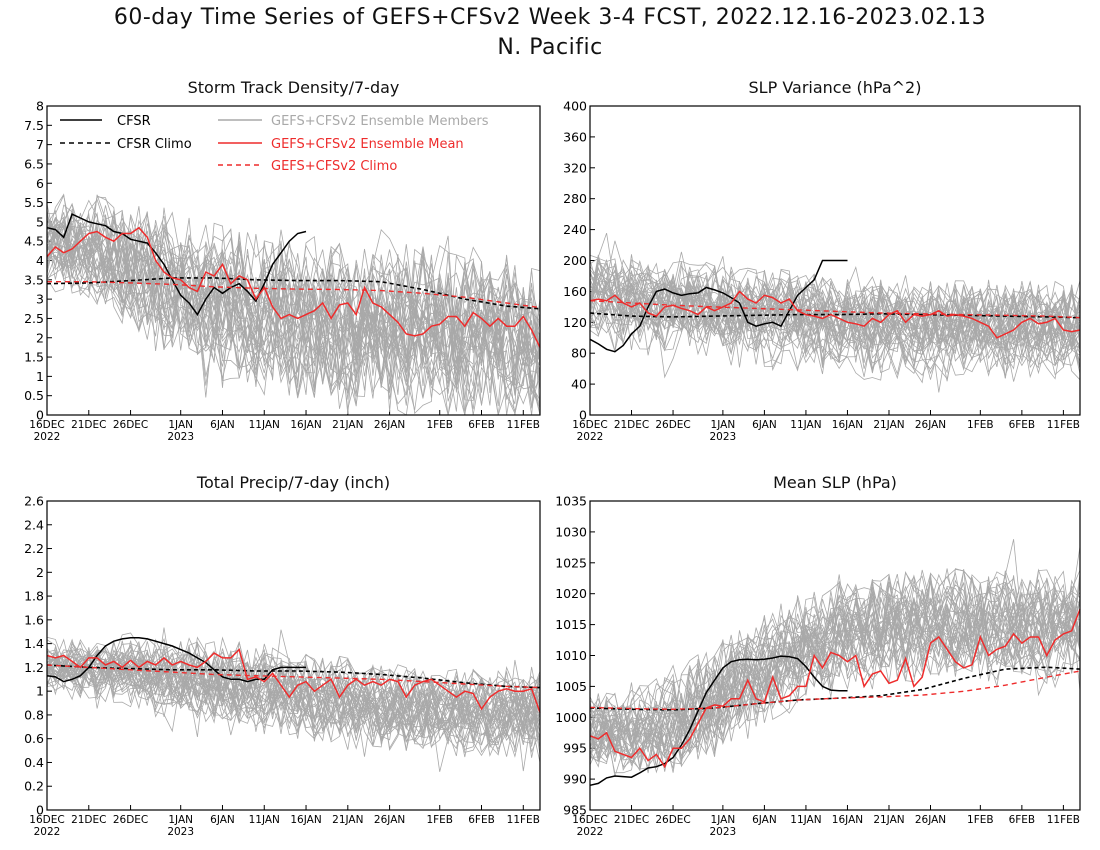 Image resolution: width=1100 pixels, height=850 pixels. I want to click on y-tick-label: 0.8, so click(34, 714).